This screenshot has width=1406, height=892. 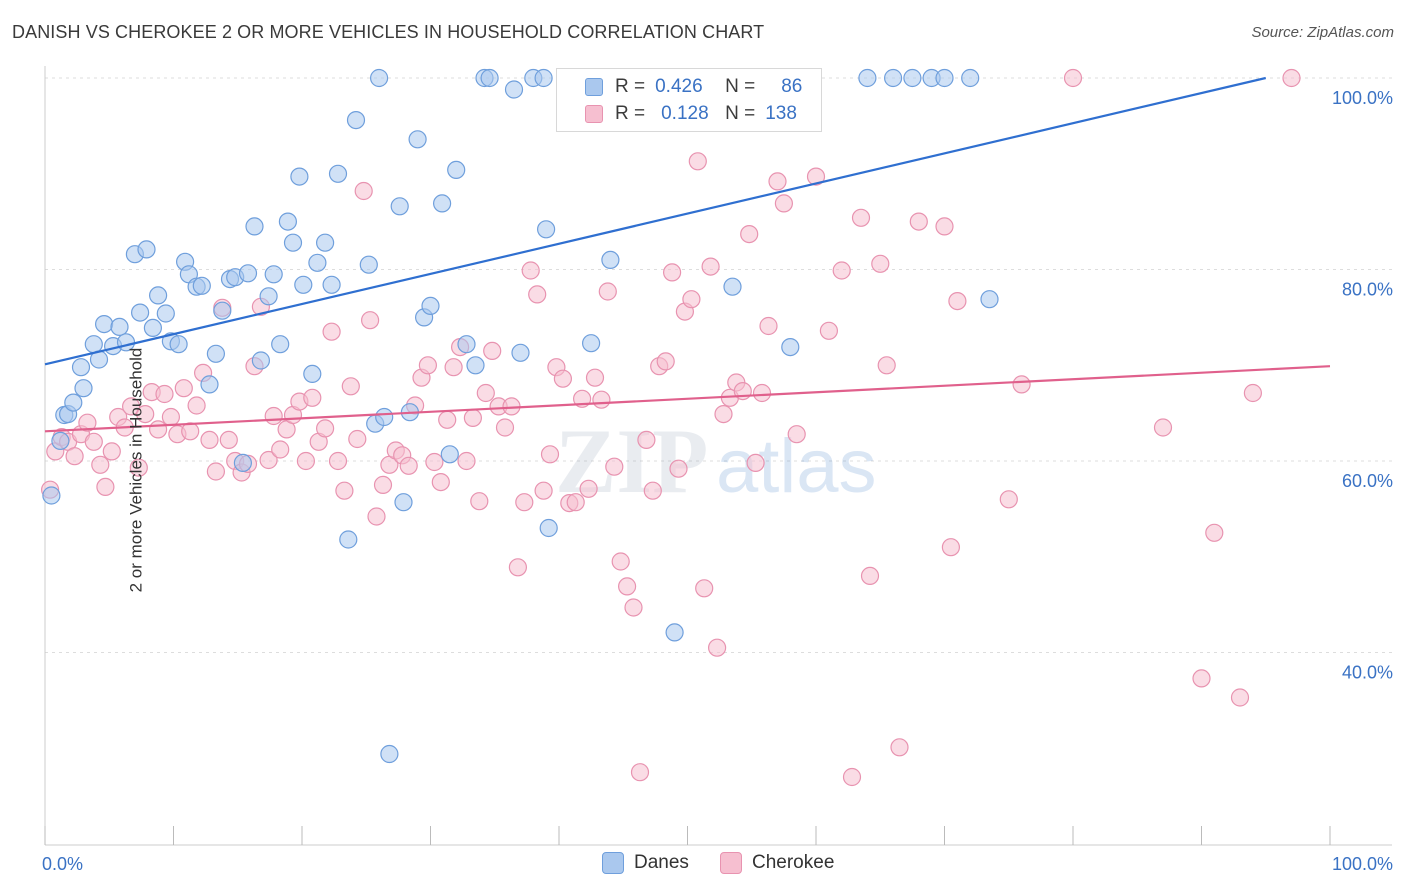 I want to click on cherokee-legend-swatch, so click(x=731, y=863).